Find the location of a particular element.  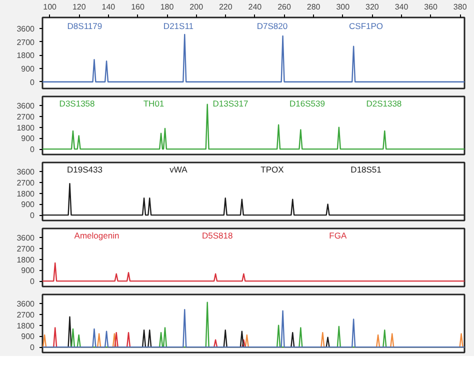

annotation: D2S1338 is located at coordinates (384, 103).